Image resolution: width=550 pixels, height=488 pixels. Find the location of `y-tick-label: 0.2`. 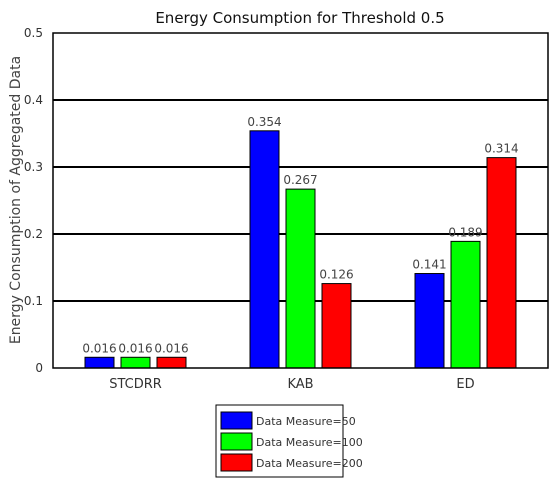

y-tick-label: 0.2 is located at coordinates (33, 234).